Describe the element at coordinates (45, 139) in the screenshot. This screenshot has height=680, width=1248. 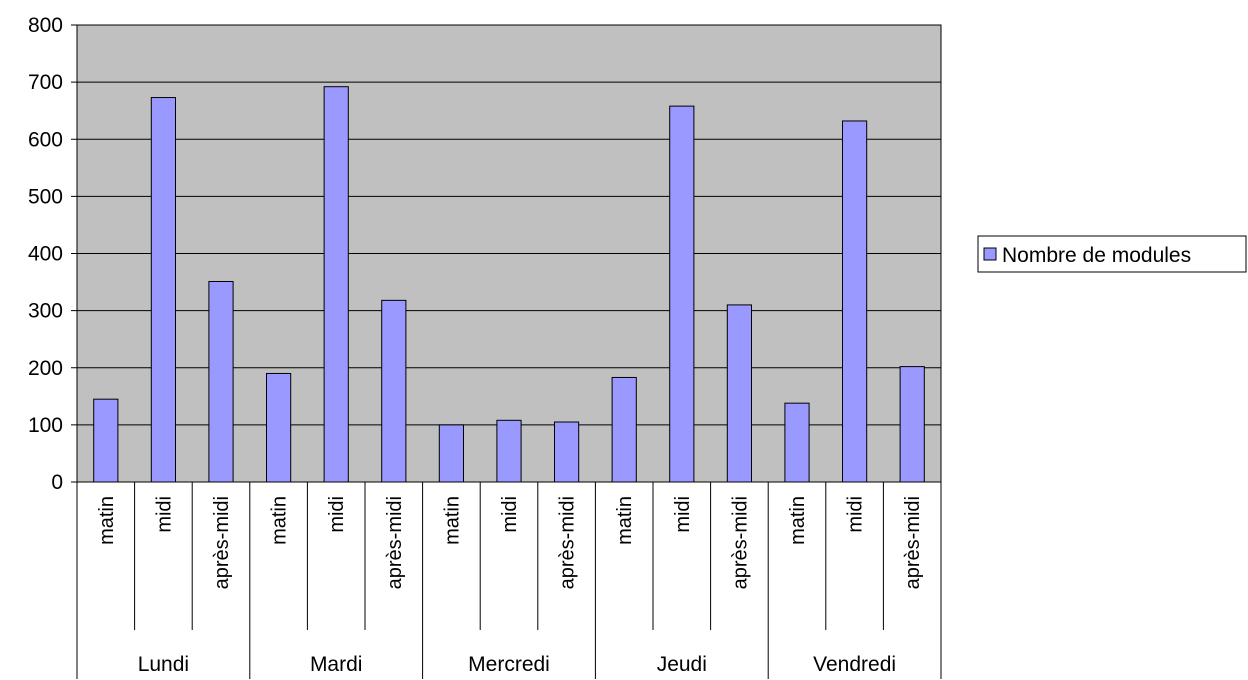
I see `y-tick-label: 600` at that location.